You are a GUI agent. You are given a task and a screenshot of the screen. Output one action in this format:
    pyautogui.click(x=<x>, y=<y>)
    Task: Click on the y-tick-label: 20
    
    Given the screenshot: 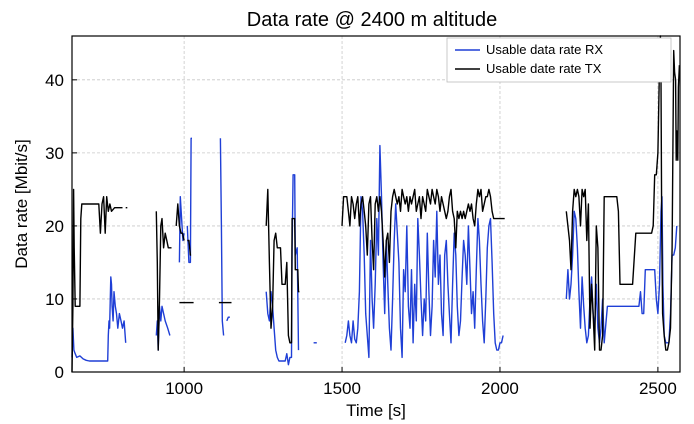 What is the action you would take?
    pyautogui.click(x=54, y=226)
    